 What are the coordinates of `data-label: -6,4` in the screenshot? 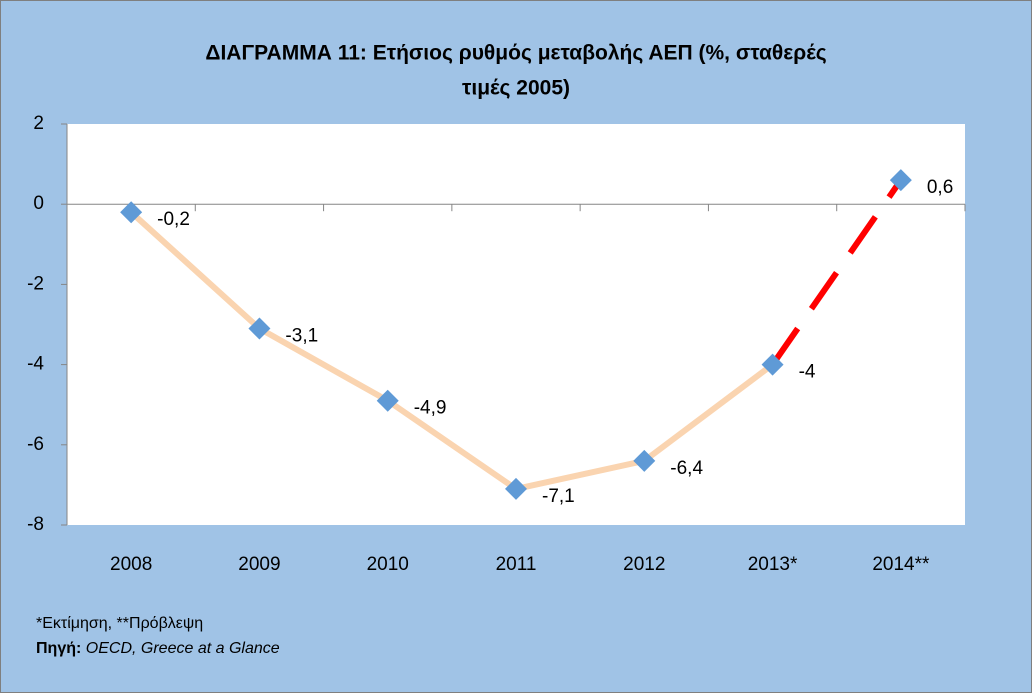 It's located at (686, 468).